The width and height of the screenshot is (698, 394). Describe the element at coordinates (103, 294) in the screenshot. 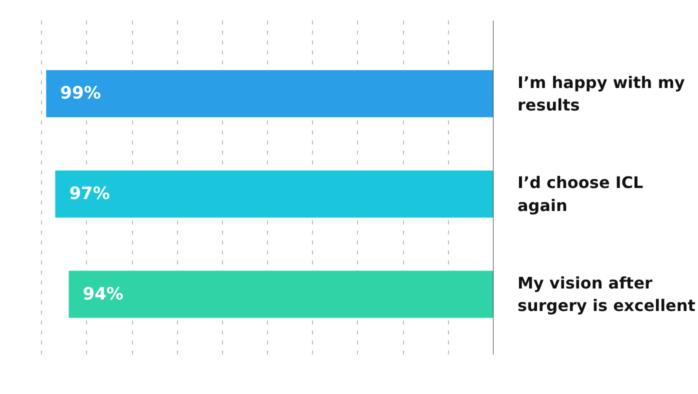

I see `data-label: 94%` at that location.